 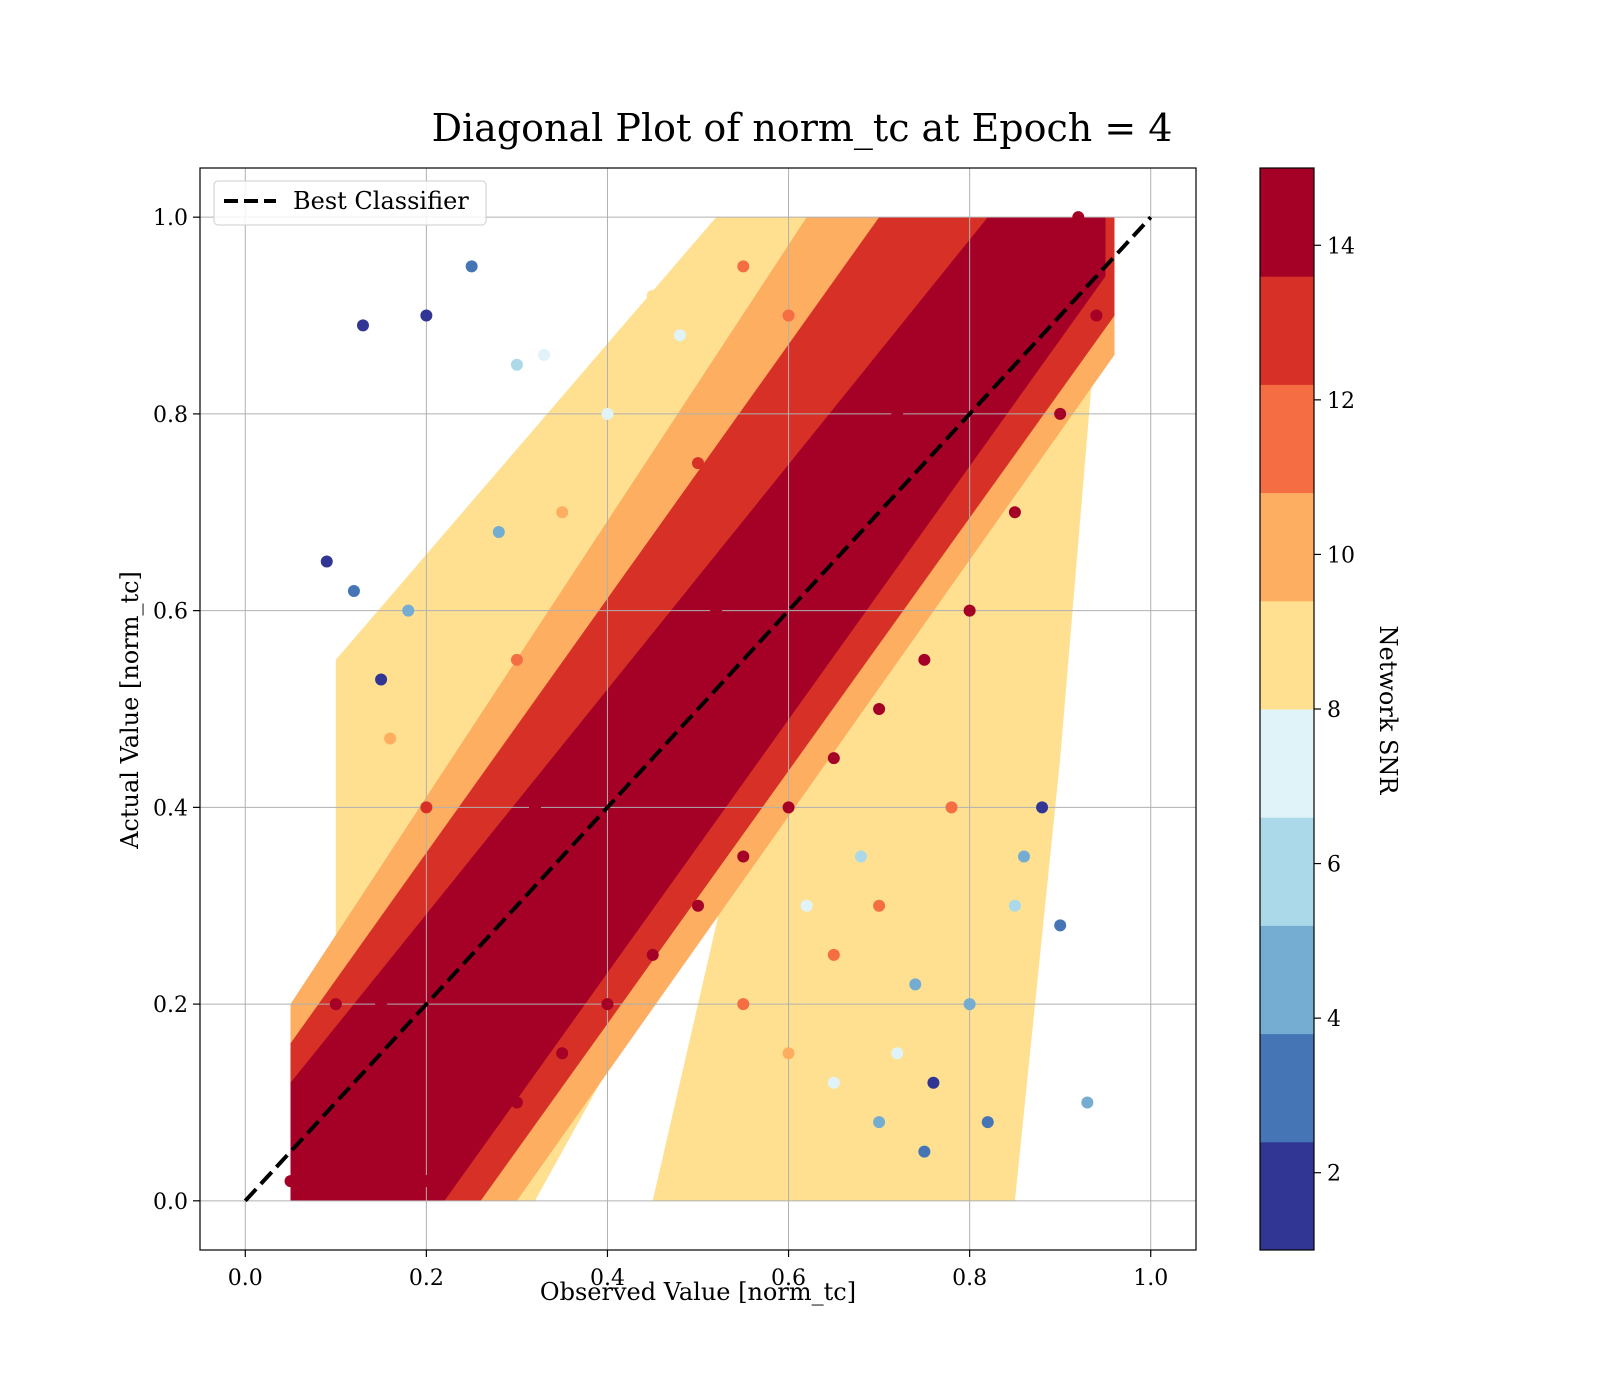 What do you see at coordinates (1334, 1019) in the screenshot?
I see `colorbar-tick-label: 4` at bounding box center [1334, 1019].